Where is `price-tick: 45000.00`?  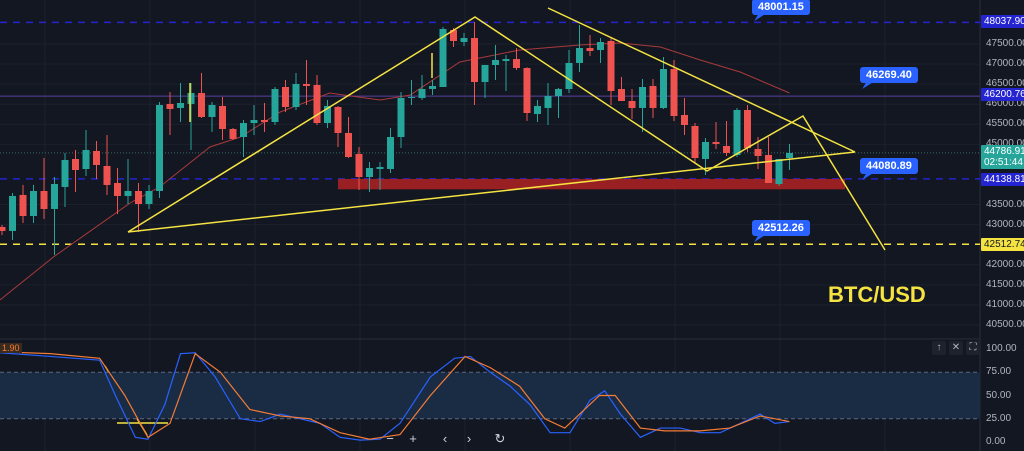 price-tick: 45000.00 is located at coordinates (1005, 144).